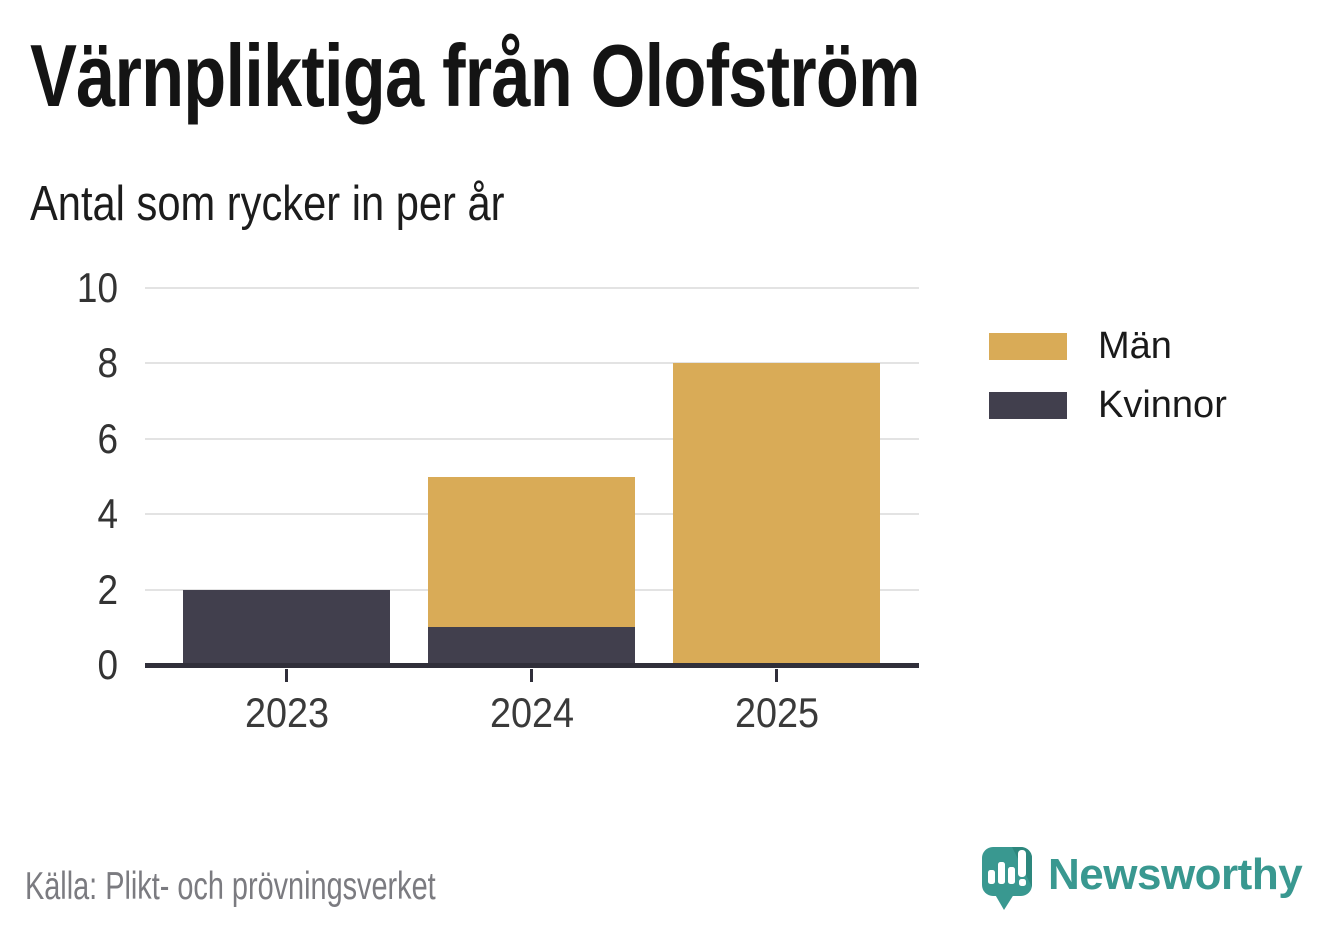  What do you see at coordinates (531, 552) in the screenshot?
I see `bar-segment-män-2024` at bounding box center [531, 552].